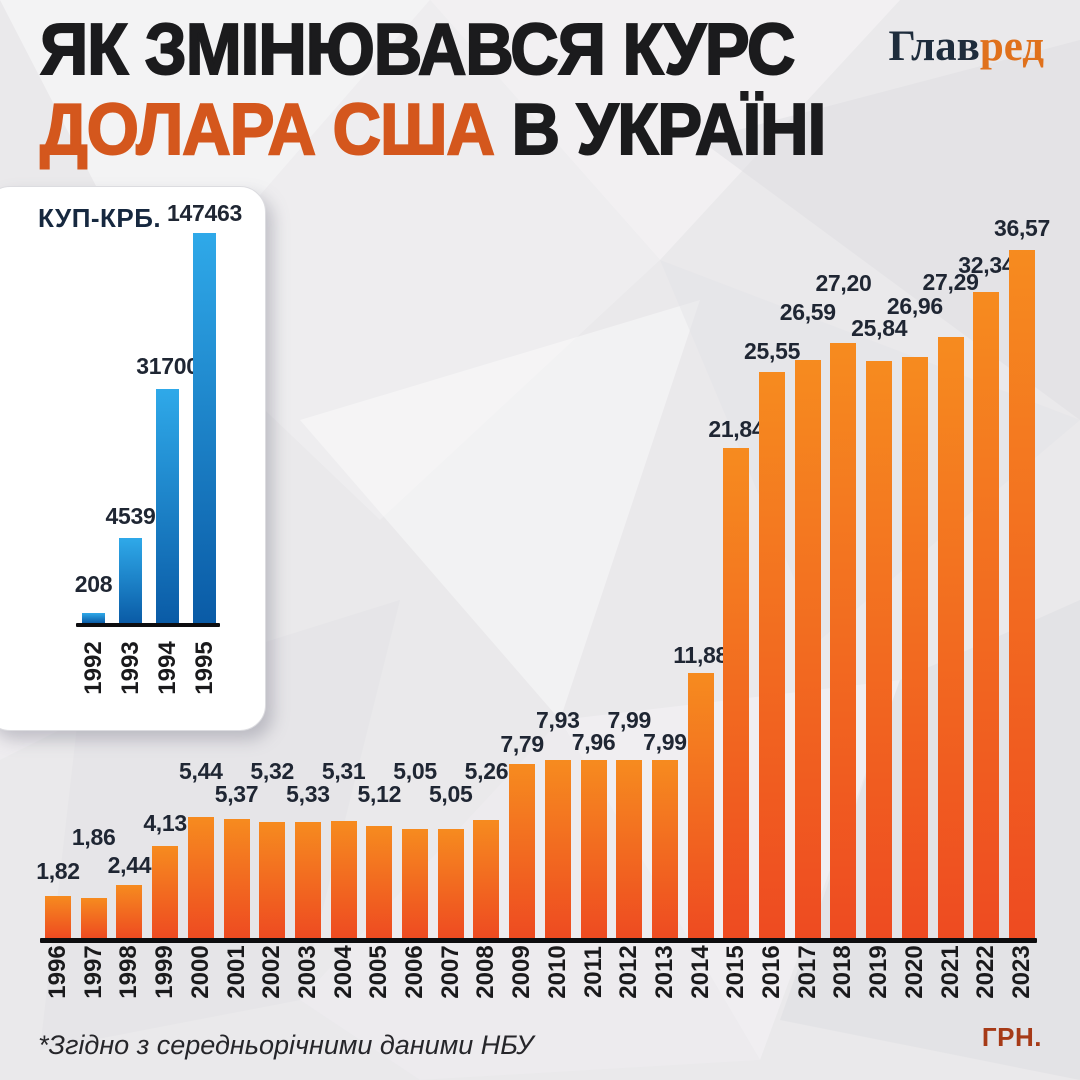 The height and width of the screenshot is (1080, 1080). Describe the element at coordinates (286, 1045) in the screenshot. I see `footnote: *Згідно з середньорічними даними НБУ` at that location.